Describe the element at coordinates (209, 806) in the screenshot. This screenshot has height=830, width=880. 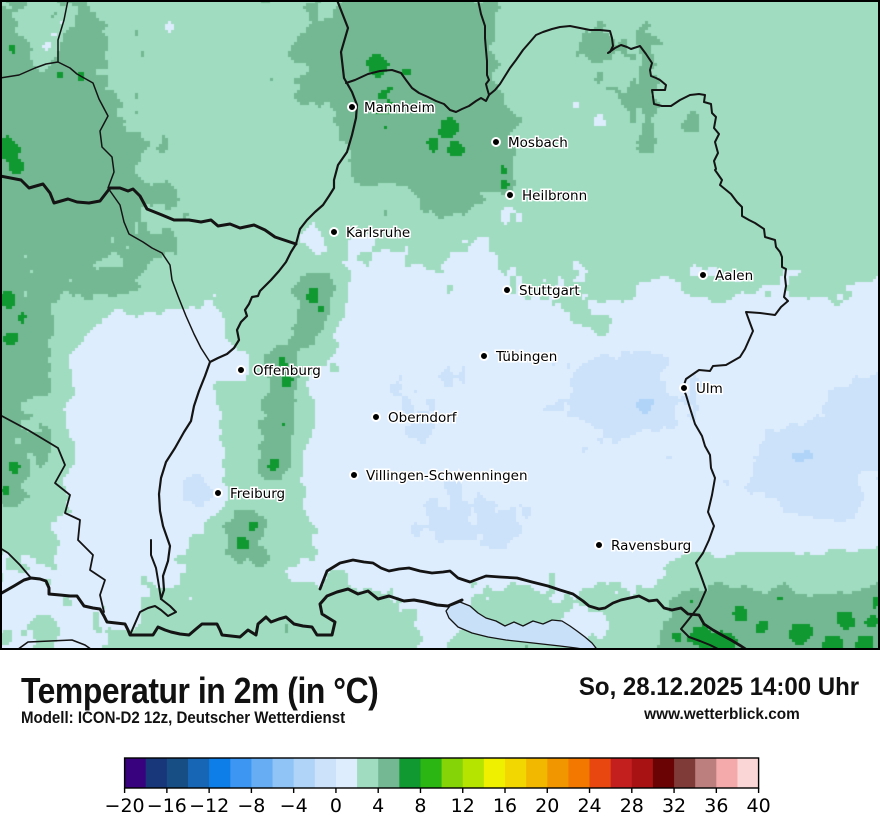
I see `colorbar-tick-label: −12` at that location.